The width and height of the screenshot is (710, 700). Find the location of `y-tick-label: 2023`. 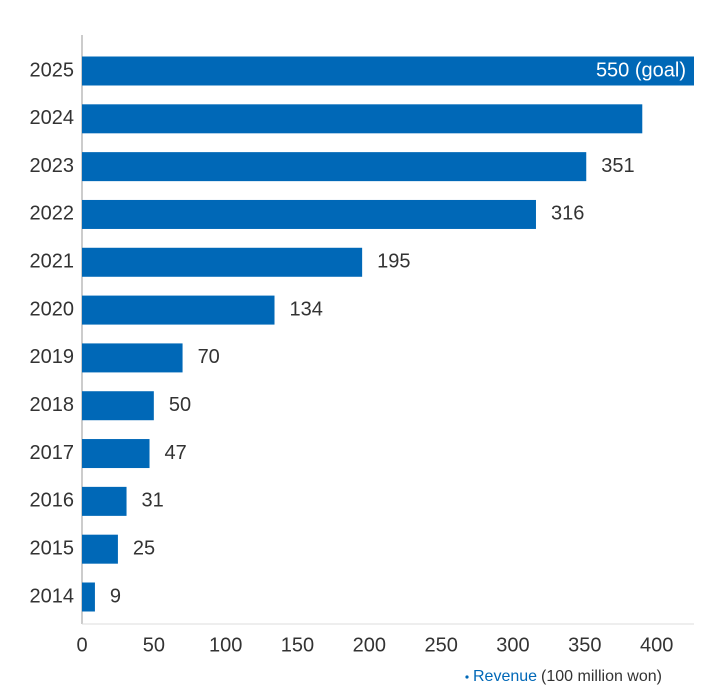

y-tick-label: 2023 is located at coordinates (52, 166).